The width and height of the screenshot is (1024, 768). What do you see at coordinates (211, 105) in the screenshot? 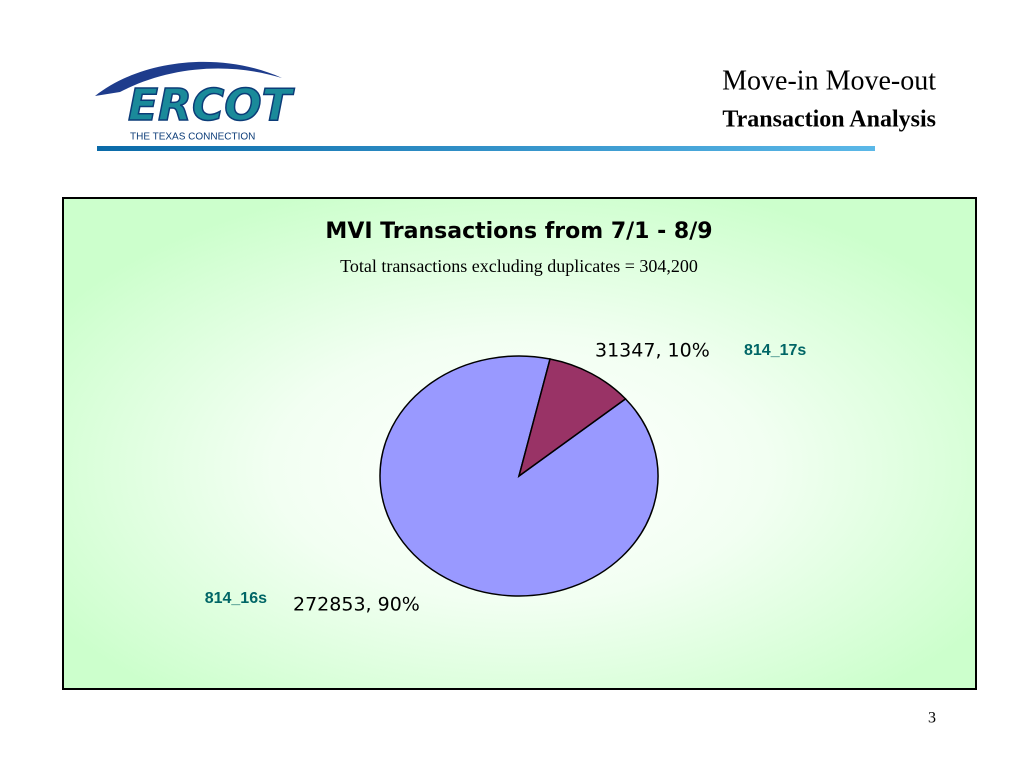
I see `logo-text: ERCOT` at bounding box center [211, 105].